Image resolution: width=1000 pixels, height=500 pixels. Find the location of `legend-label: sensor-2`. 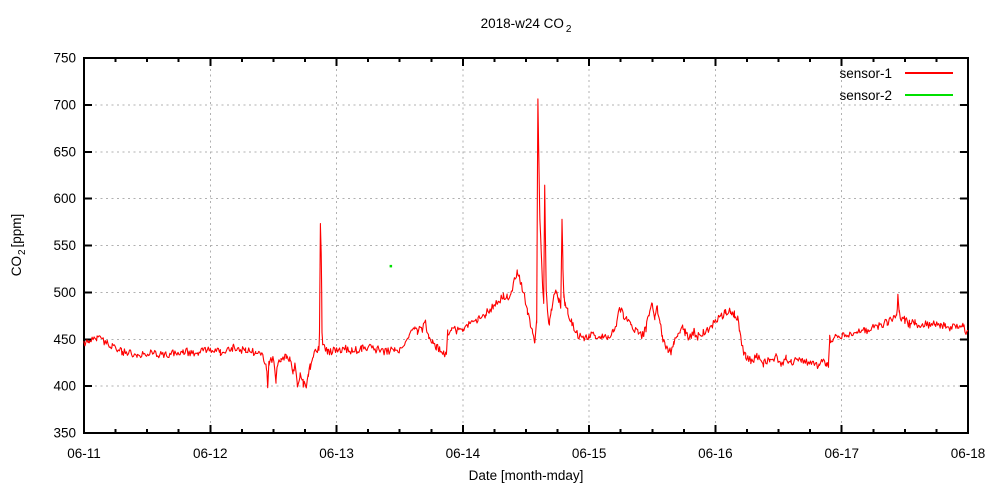

legend-label: sensor-2 is located at coordinates (865, 95).